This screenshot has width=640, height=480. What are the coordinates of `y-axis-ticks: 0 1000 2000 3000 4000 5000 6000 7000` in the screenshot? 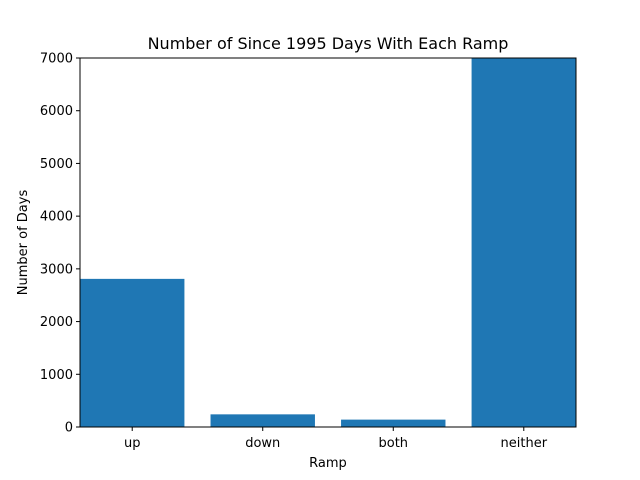 It's located at (60, 244).